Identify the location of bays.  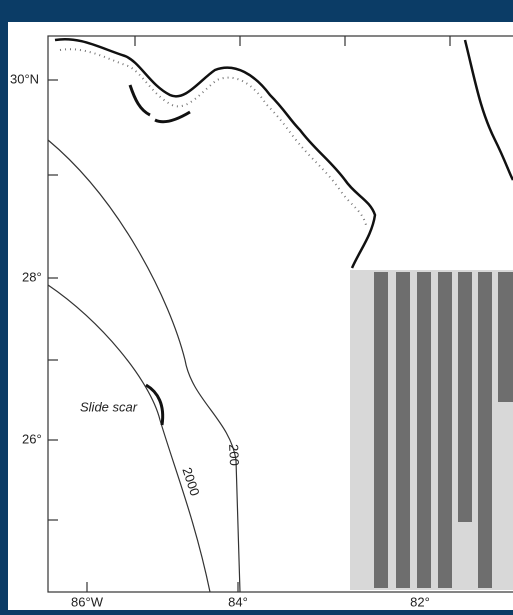
(159, 104).